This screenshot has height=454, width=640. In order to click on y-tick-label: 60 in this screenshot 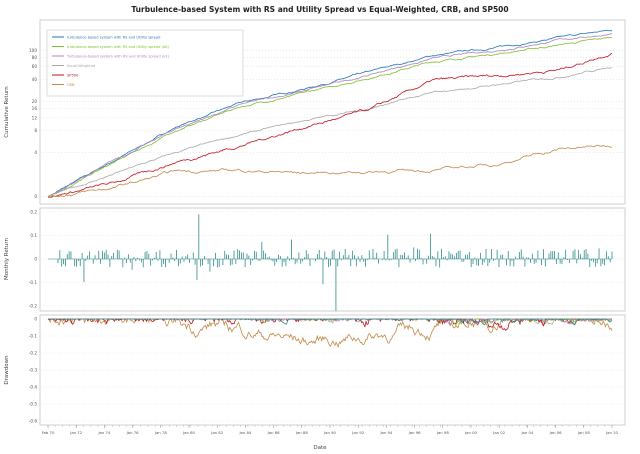, I will do `click(35, 66)`.